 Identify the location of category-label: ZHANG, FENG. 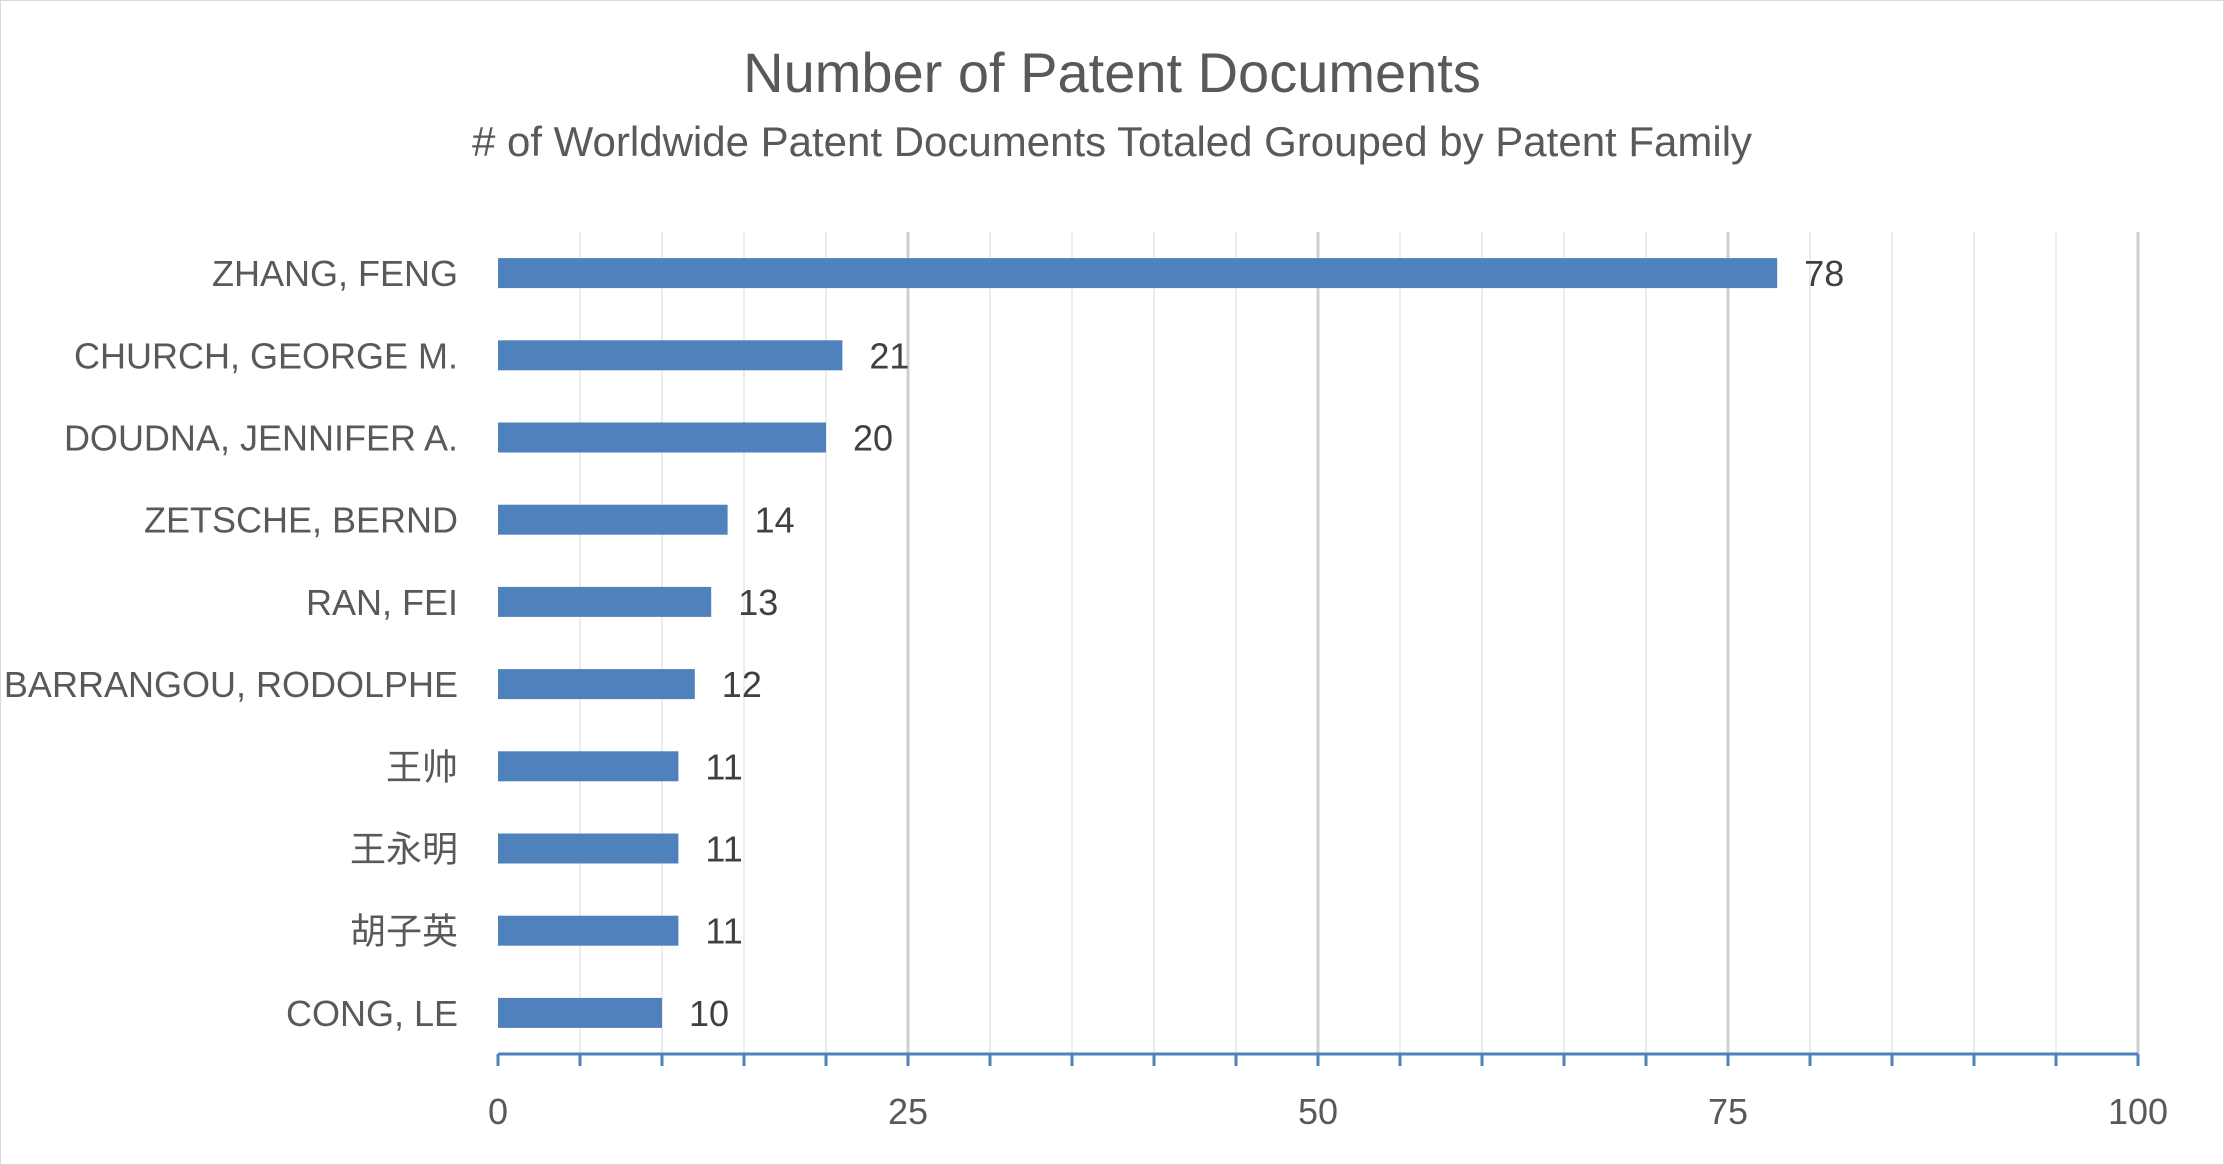
(335, 273).